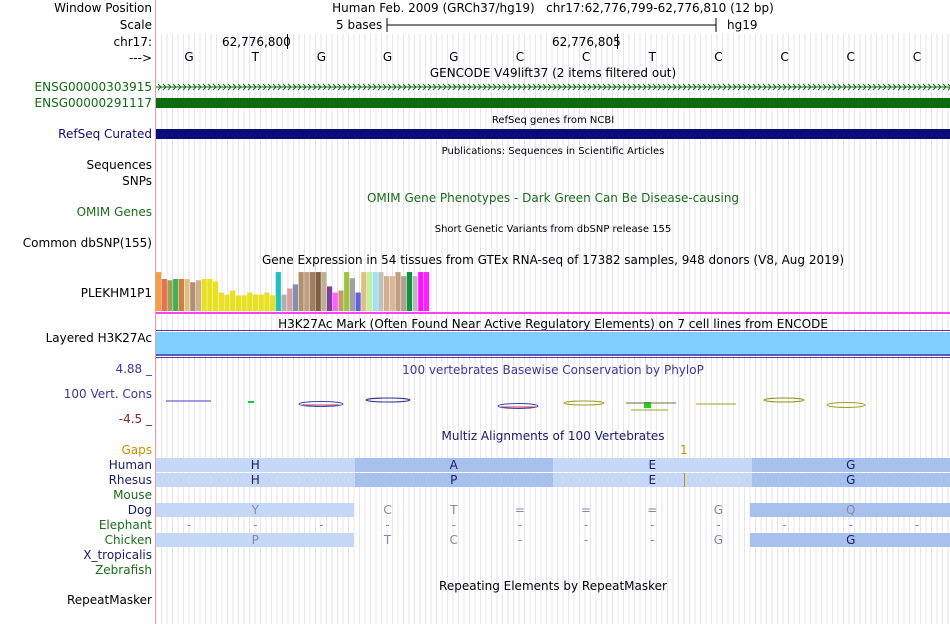  I want to click on gtex-bar-chart, so click(553, 292).